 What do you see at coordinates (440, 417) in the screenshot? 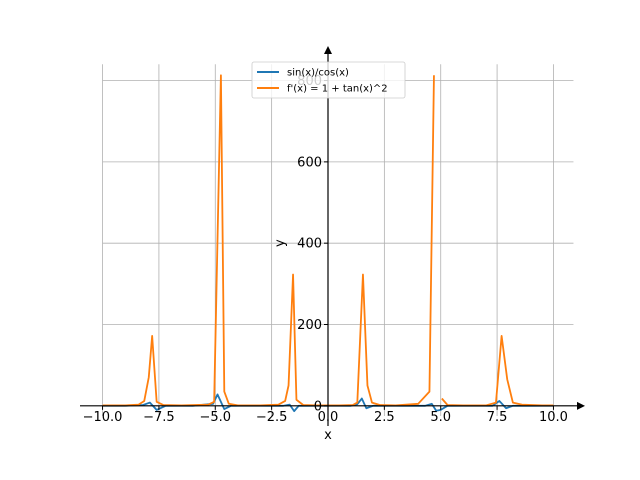
I see `x-tick-label-6: 5.0` at bounding box center [440, 417].